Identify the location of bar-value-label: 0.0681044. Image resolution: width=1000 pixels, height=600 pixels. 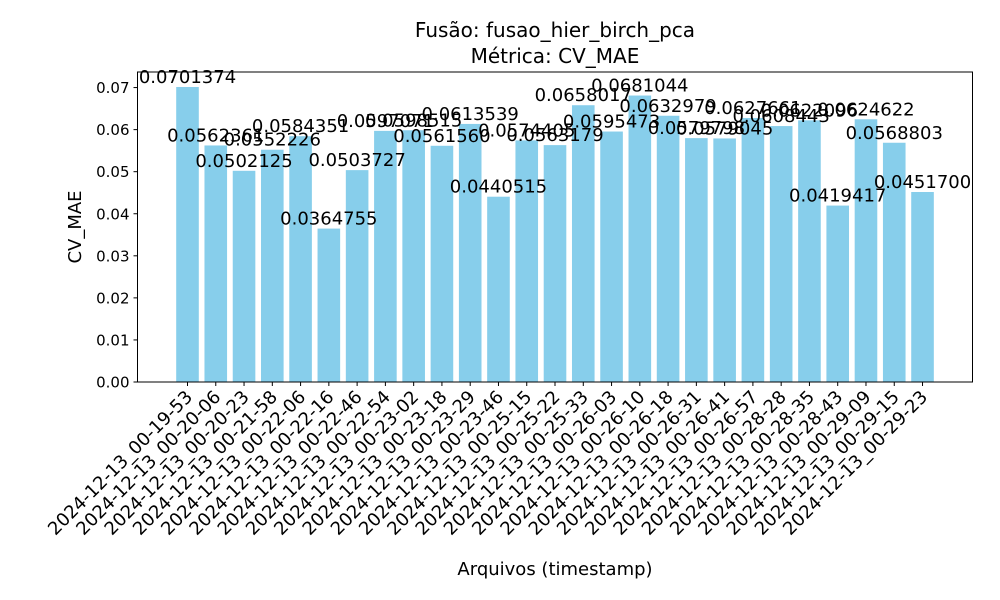
(639, 86).